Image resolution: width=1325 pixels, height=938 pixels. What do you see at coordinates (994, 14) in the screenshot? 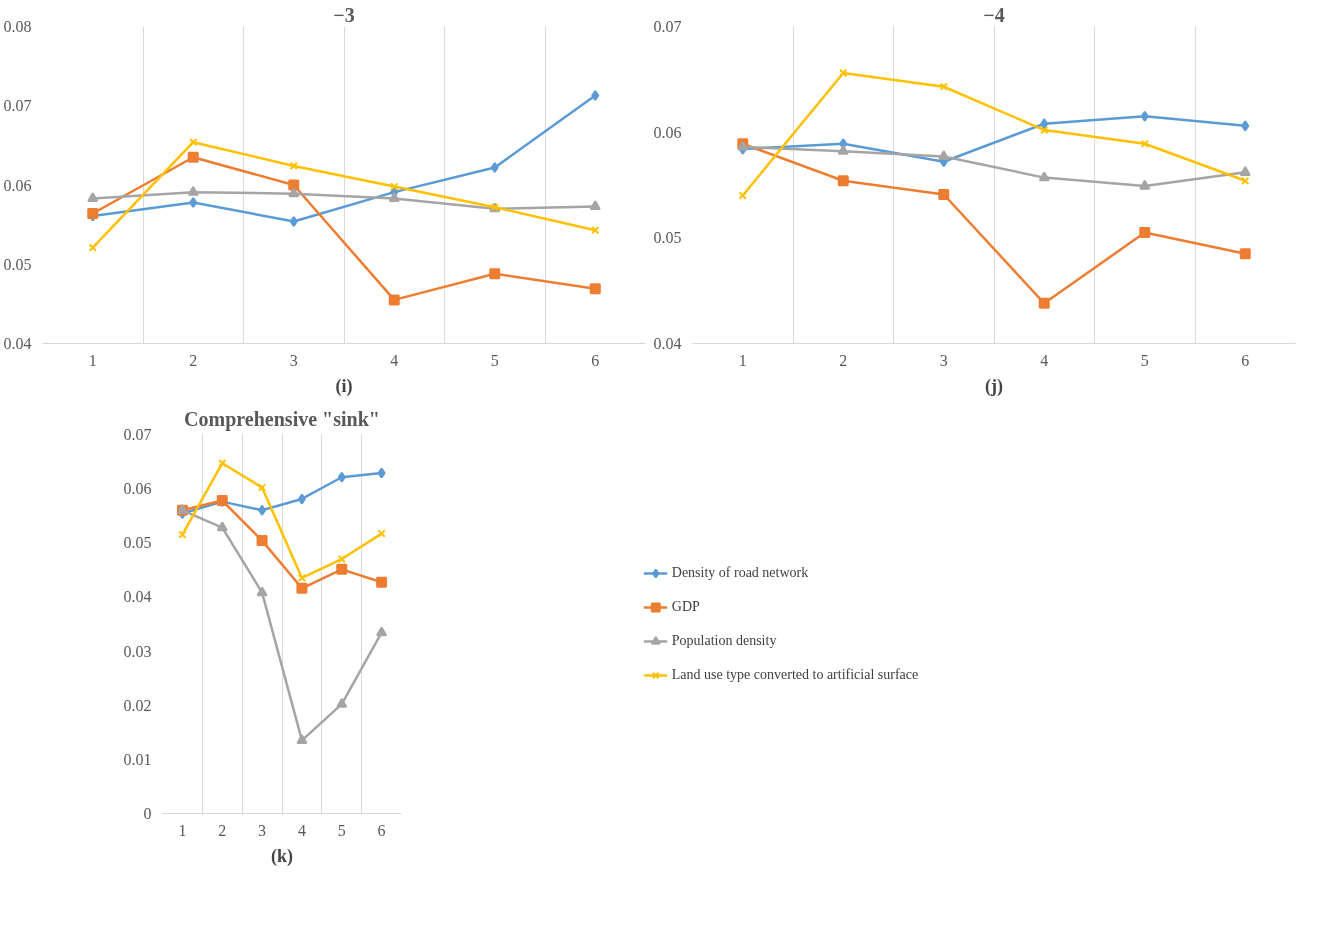
I see `chart-title: −4` at bounding box center [994, 14].